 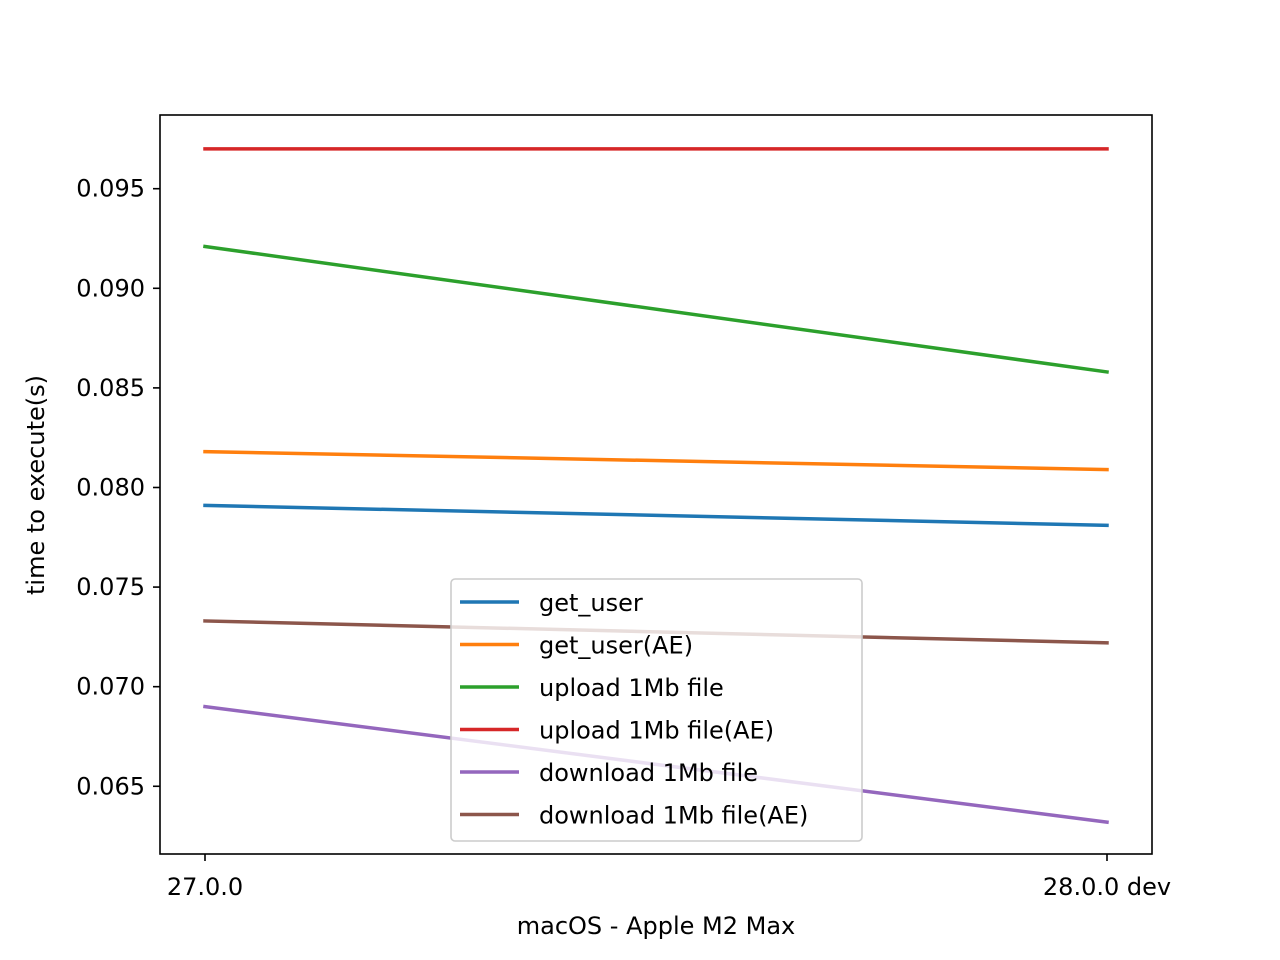 I want to click on y-tick-label: 0.075, so click(x=110, y=587).